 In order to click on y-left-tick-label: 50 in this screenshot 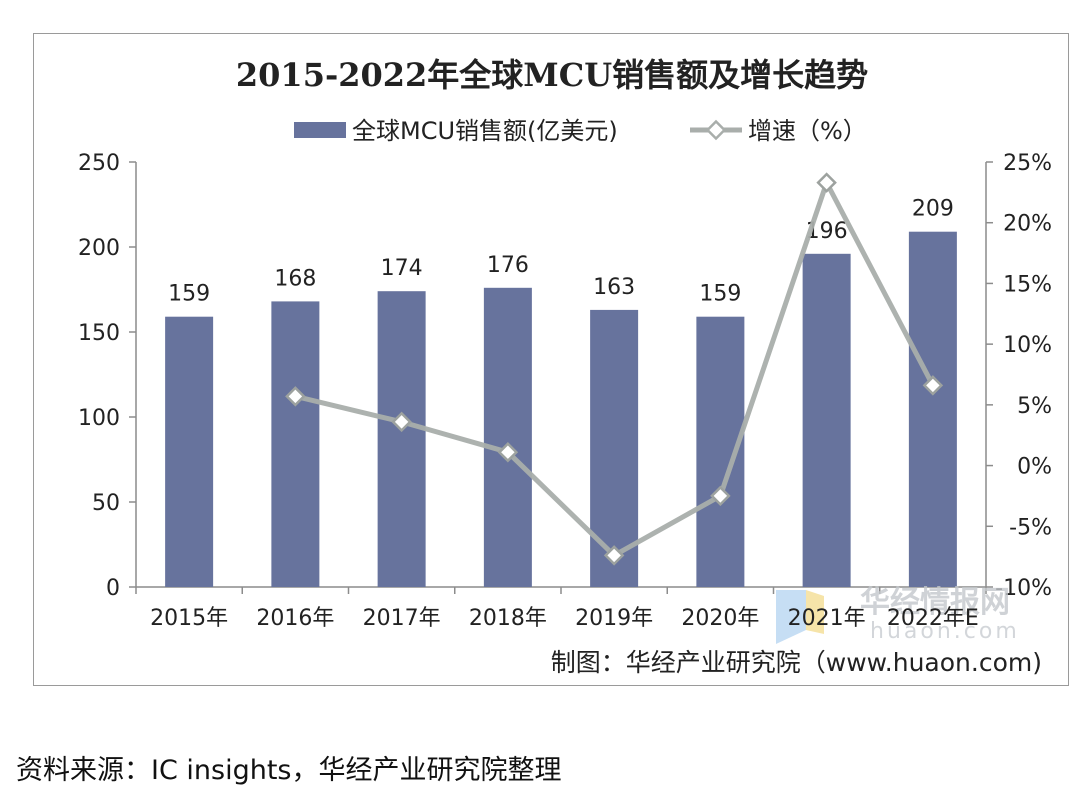, I will do `click(106, 503)`.